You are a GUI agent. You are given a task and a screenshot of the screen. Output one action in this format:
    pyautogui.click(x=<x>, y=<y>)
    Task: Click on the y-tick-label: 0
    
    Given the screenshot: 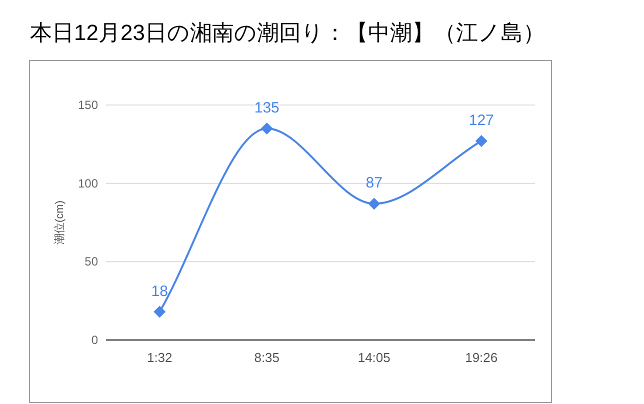 What is the action you would take?
    pyautogui.click(x=94, y=340)
    